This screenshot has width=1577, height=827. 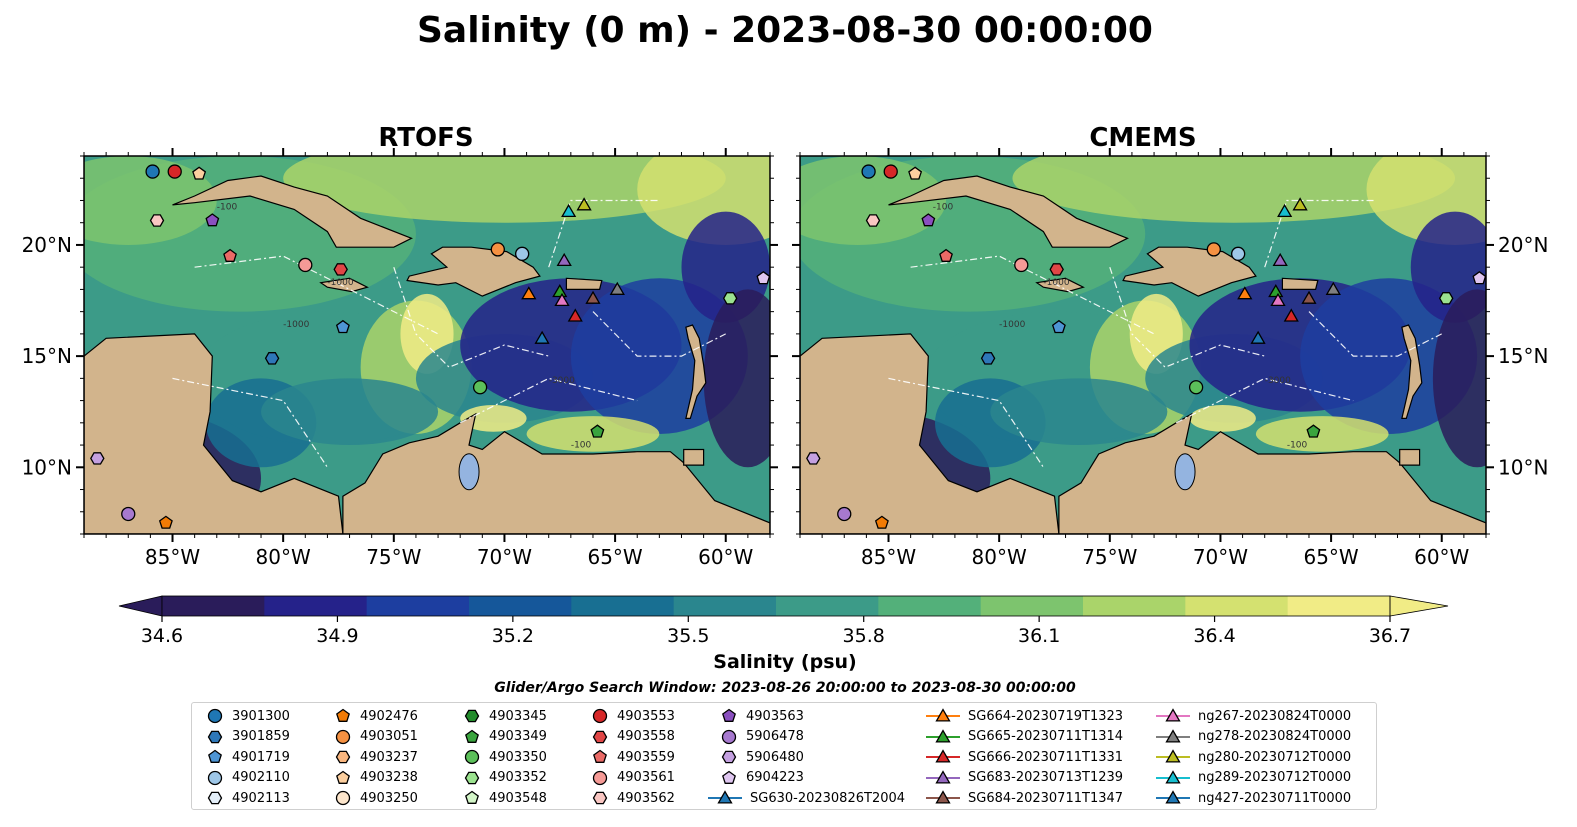 I want to click on legend-label: 4902476, so click(x=389, y=716).